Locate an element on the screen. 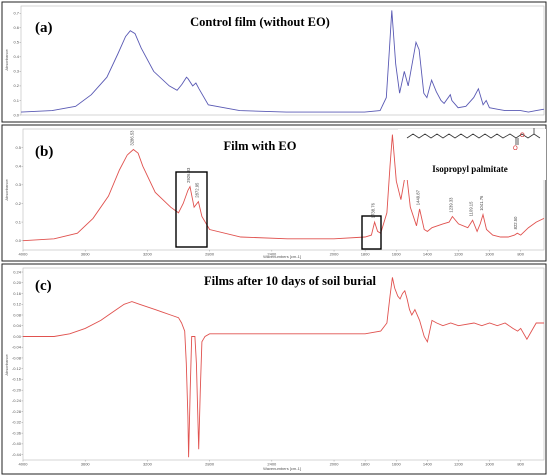 The image size is (550, 476). panel-b-x-tick-label: 1200 is located at coordinates (459, 254).